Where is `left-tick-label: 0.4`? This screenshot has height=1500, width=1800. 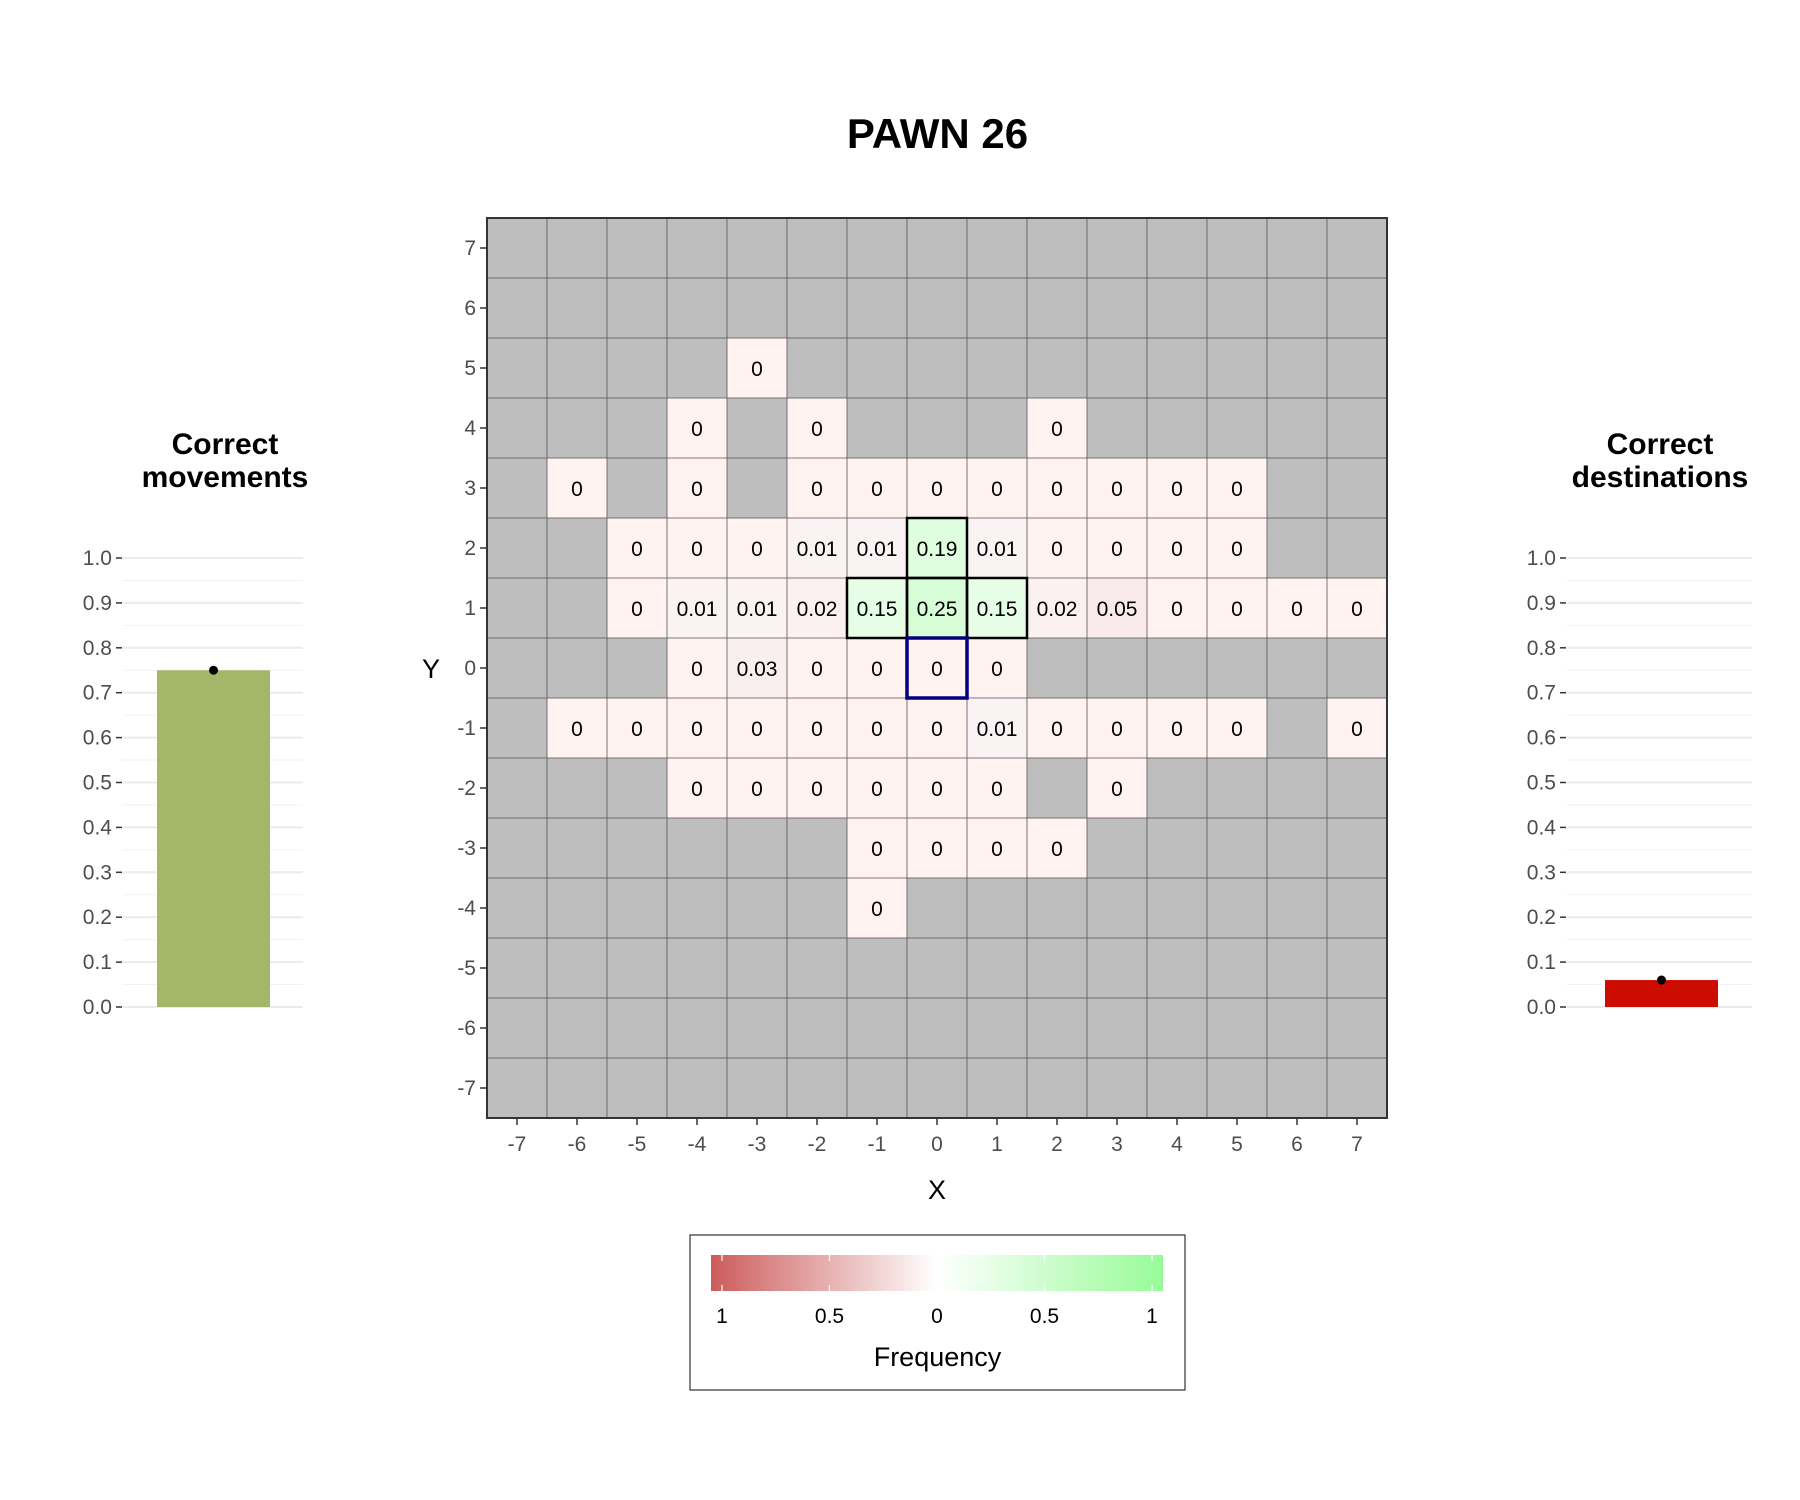
left-tick-label: 0.4 is located at coordinates (98, 827).